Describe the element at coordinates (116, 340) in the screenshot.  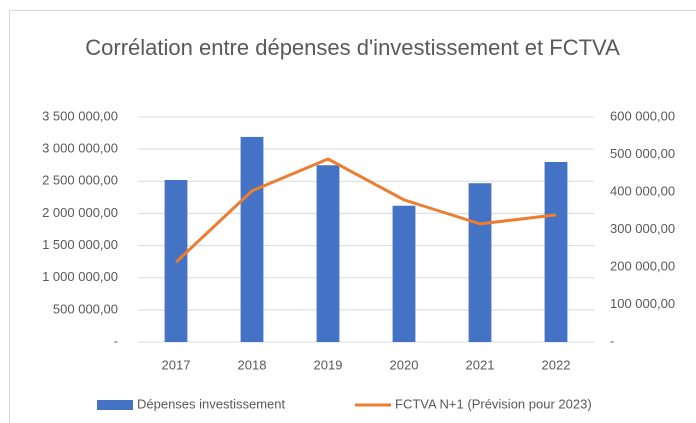
I see `y-tick-label: -` at that location.